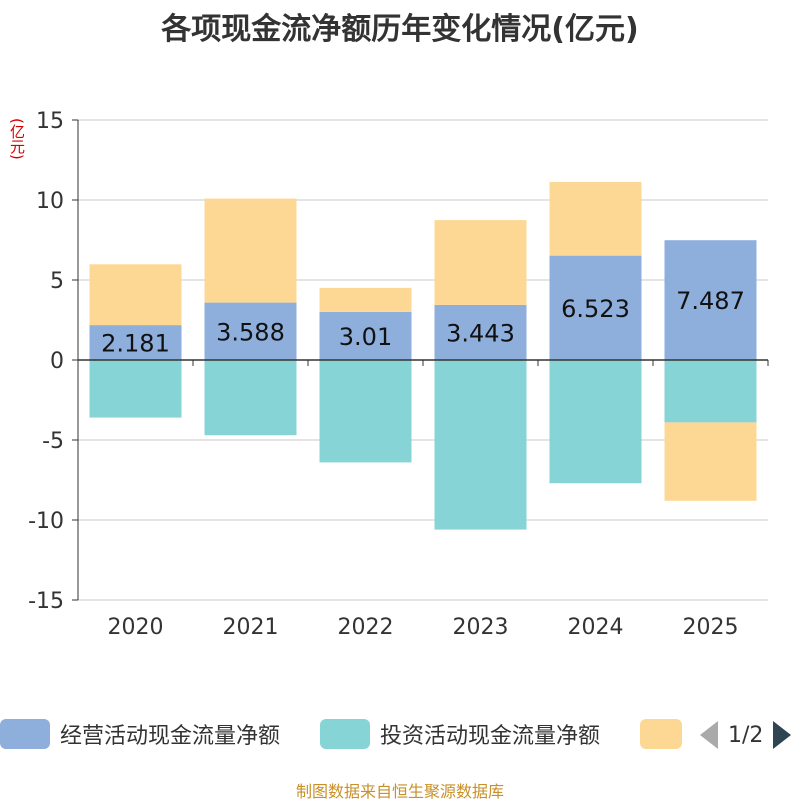 This screenshot has width=800, height=802. What do you see at coordinates (135, 389) in the screenshot?
I see `bar-investing-2020` at bounding box center [135, 389].